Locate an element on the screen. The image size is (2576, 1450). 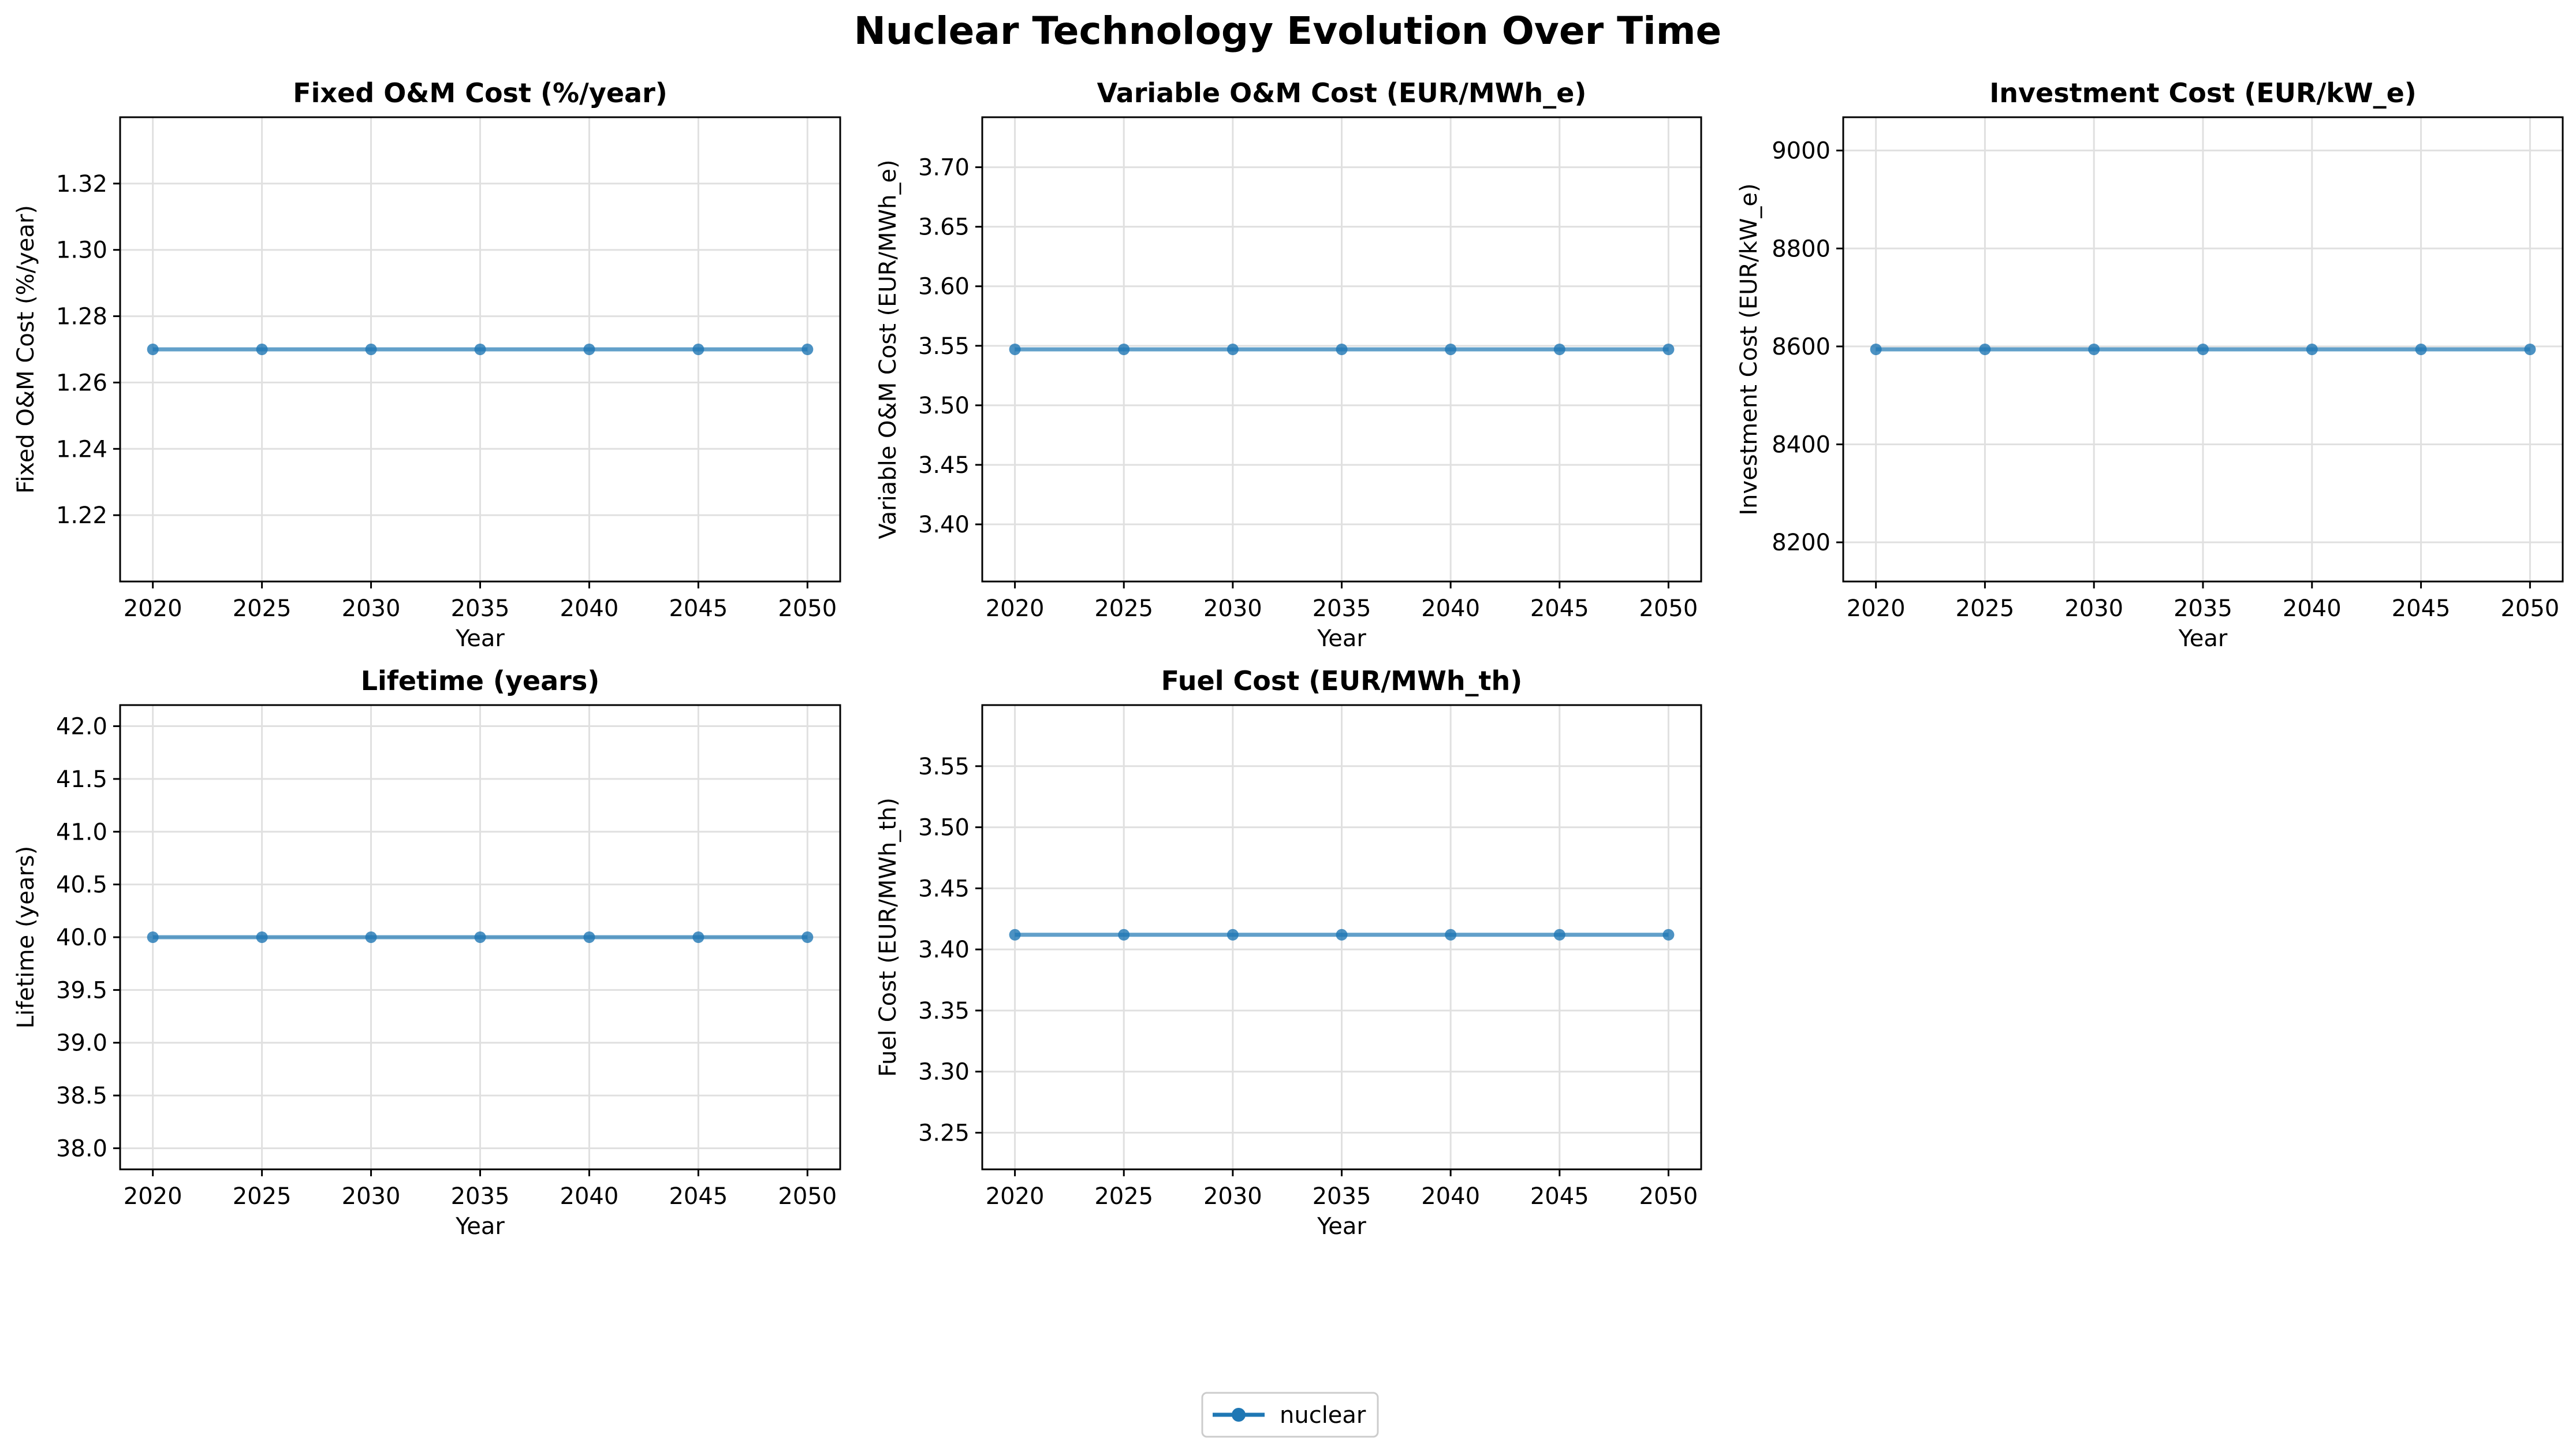
legend-label-nuclear: nuclear is located at coordinates (1323, 1415).